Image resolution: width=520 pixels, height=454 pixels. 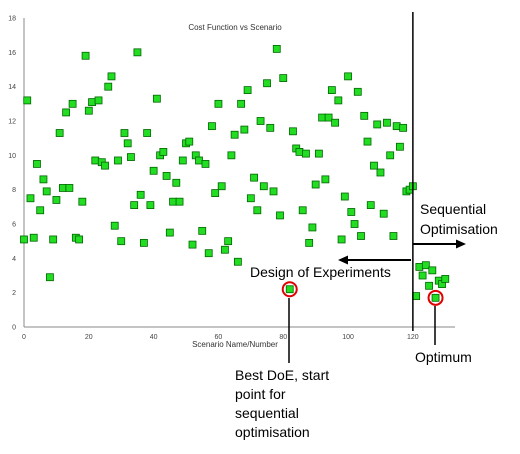 I want to click on best-doe-label-line2: point for, so click(x=260, y=394).